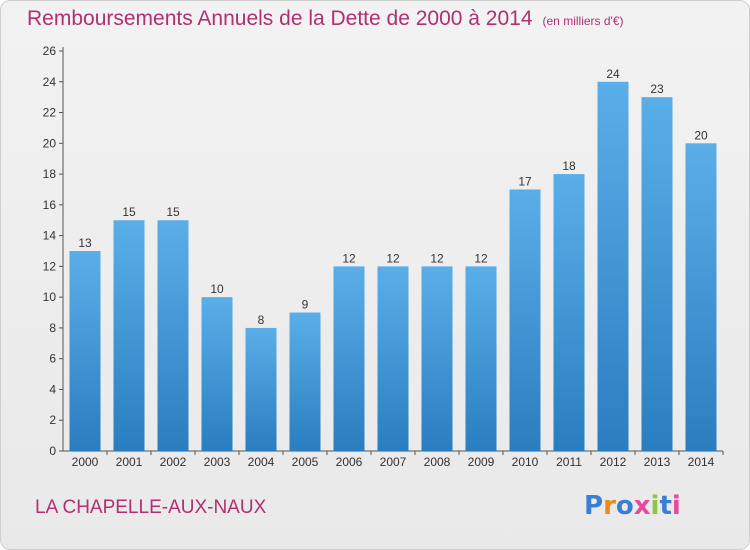 The image size is (750, 550). Describe the element at coordinates (393, 358) in the screenshot. I see `bar-2007` at that location.